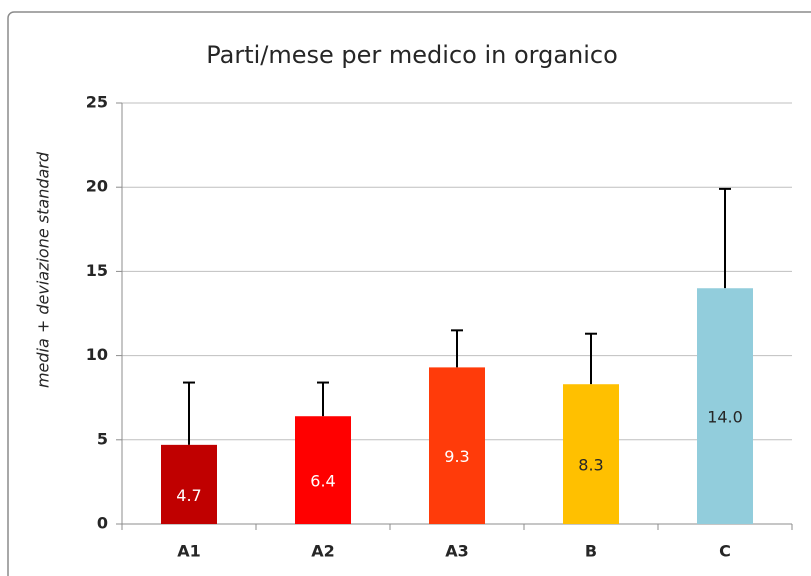 The height and width of the screenshot is (576, 811). I want to click on value-label: 8.3, so click(590, 465).